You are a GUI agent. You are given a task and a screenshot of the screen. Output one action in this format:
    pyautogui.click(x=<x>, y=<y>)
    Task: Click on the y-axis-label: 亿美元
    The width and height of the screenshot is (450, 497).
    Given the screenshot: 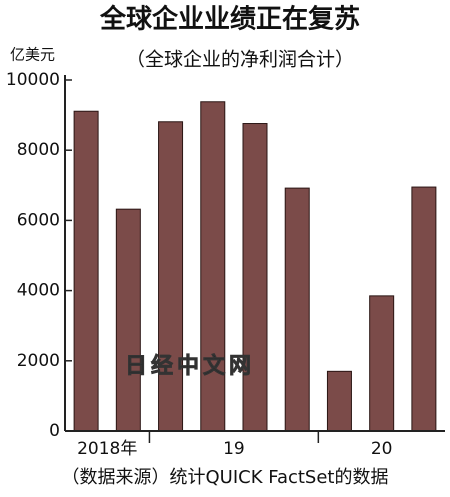 What is the action you would take?
    pyautogui.click(x=32, y=55)
    